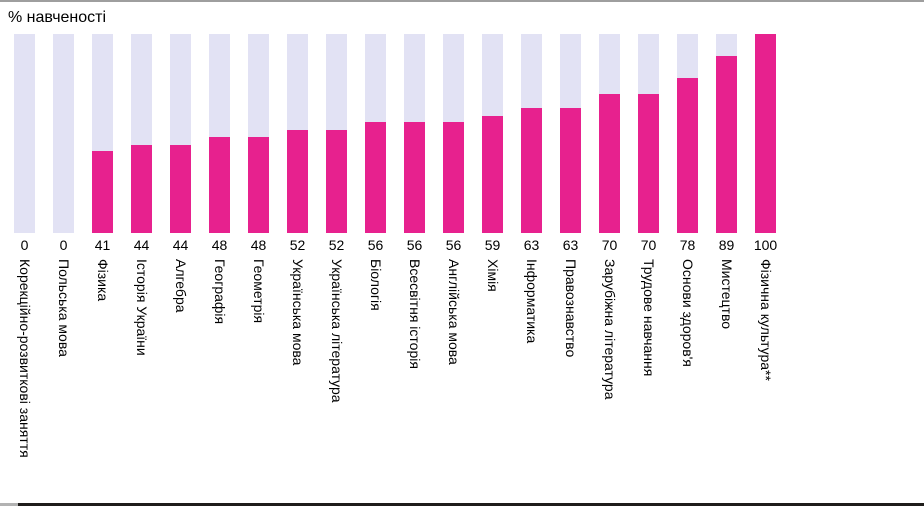  Describe the element at coordinates (415, 314) in the screenshot. I see `bar-category-label: Всесвітня історія` at that location.